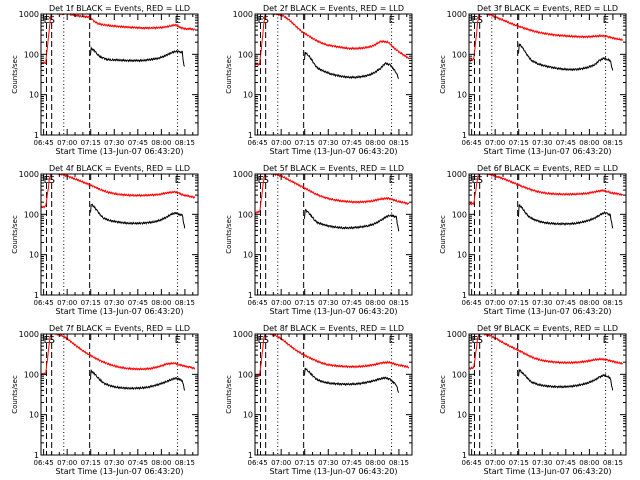 This screenshot has width=640, height=480. What do you see at coordinates (547, 168) in the screenshot?
I see `chart-title: Det 6f BLACK = Events, RED = LLD` at bounding box center [547, 168].